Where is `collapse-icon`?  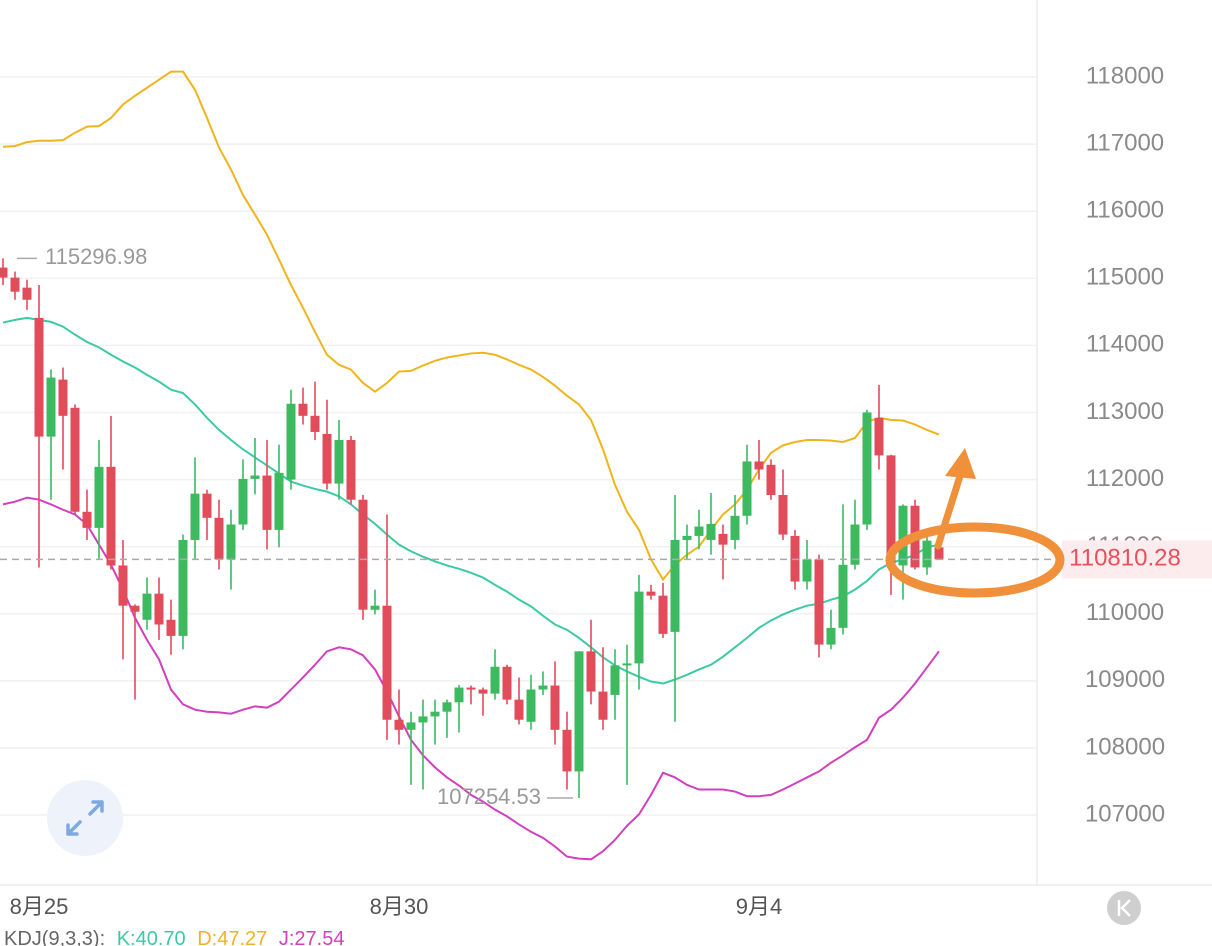 collapse-icon is located at coordinates (1124, 908).